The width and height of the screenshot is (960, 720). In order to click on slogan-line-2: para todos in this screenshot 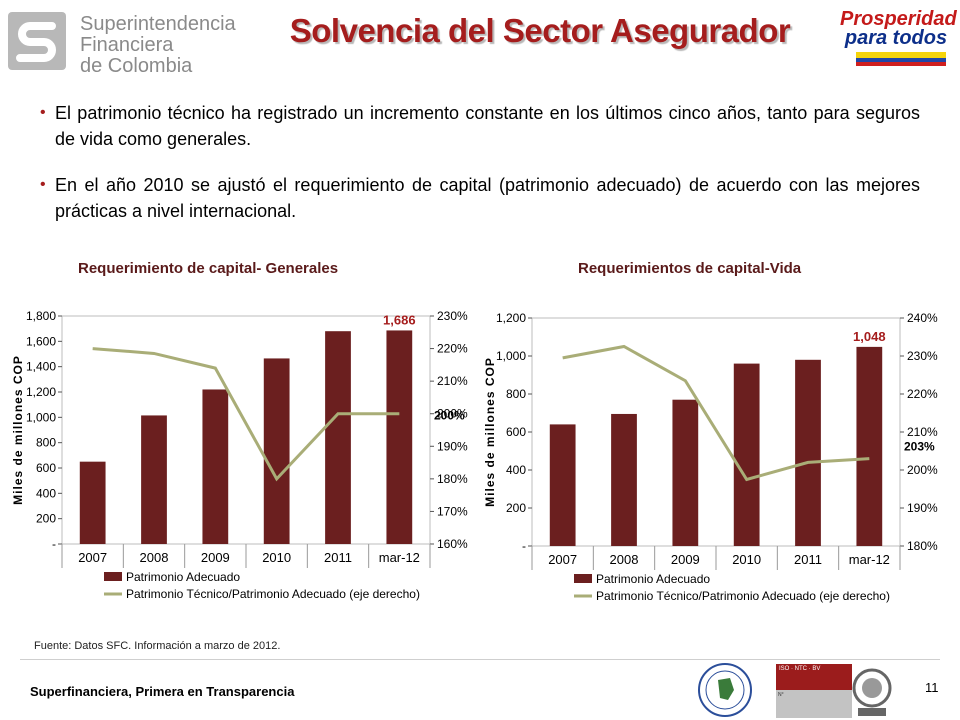, I will do `click(896, 38)`.